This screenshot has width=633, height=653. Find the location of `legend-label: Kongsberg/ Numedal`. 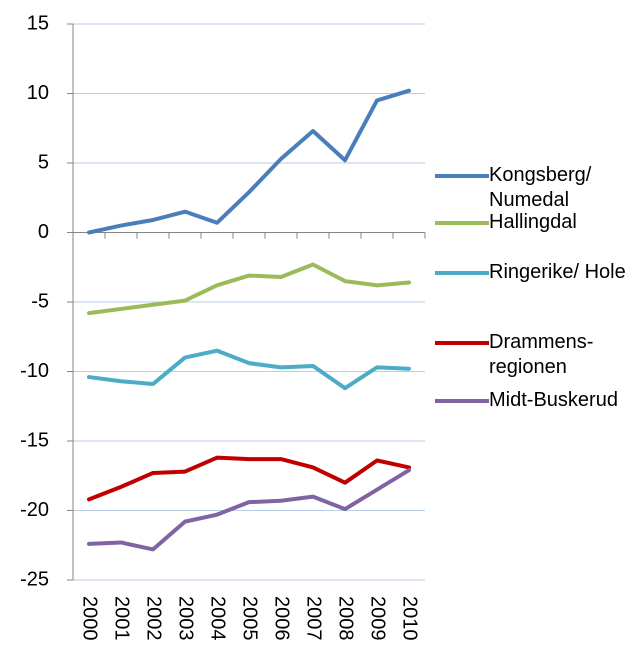

legend-label: Kongsberg/ Numedal is located at coordinates (540, 187).